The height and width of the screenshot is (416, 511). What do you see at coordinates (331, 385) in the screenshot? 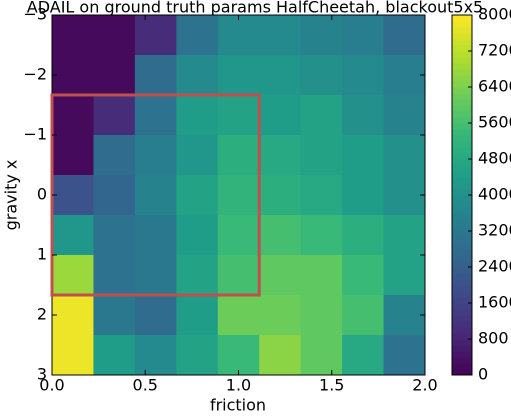
I see `x-tick-label: 1.5` at bounding box center [331, 385].